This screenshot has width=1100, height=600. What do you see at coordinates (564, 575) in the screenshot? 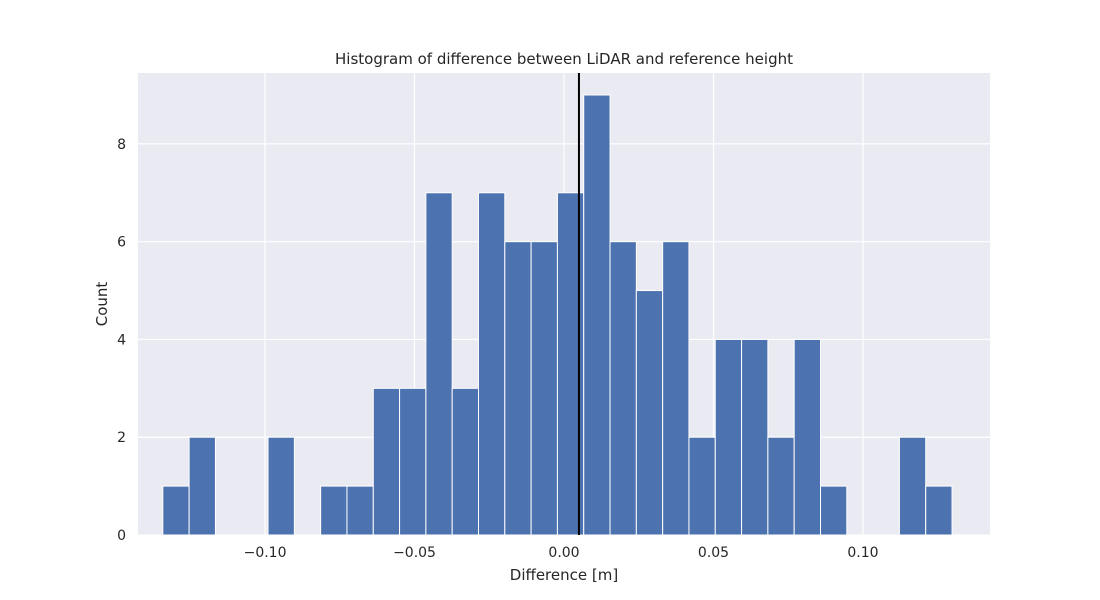
I see `x-axis-title: Difference [m]` at bounding box center [564, 575].